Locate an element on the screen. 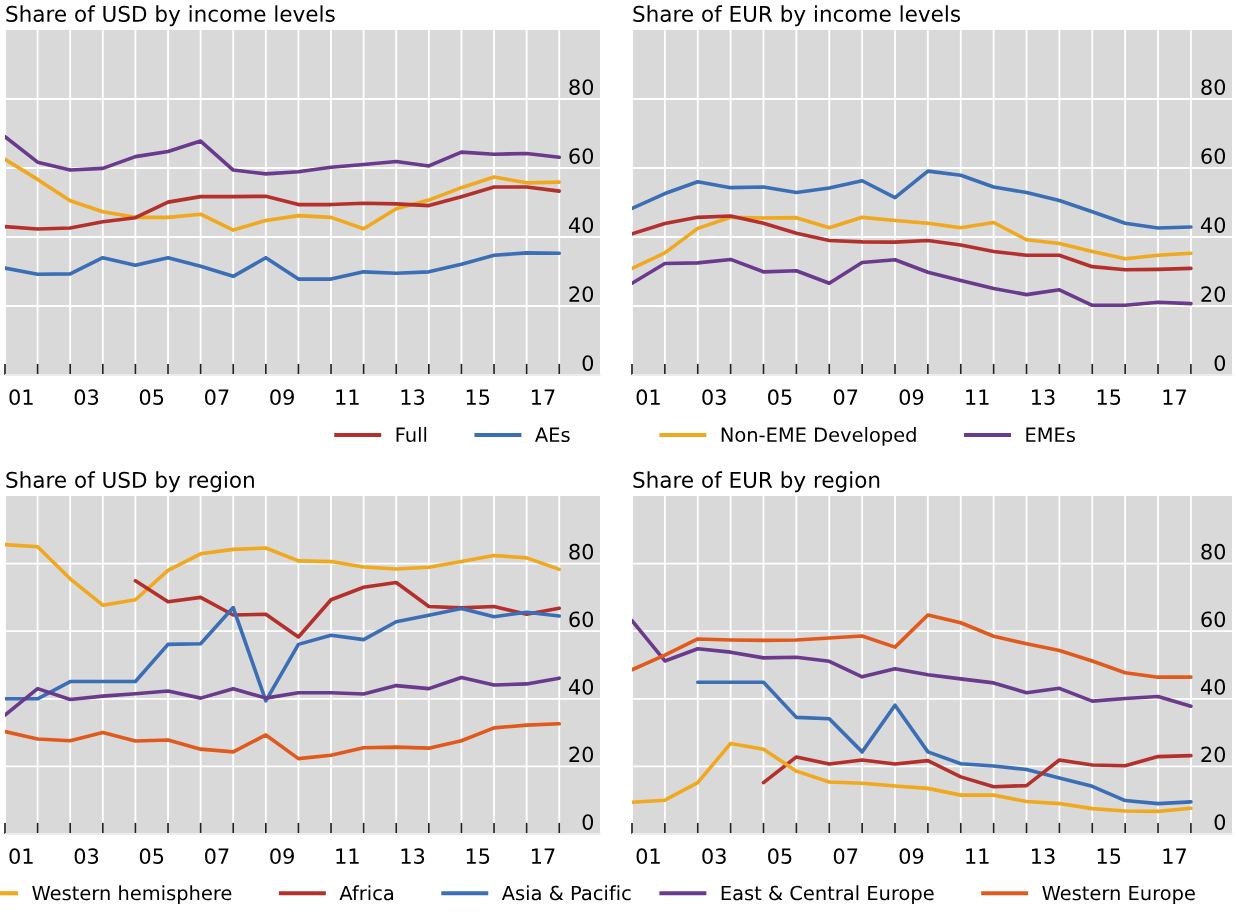 The image size is (1236, 920). chart-title: Share of EUR by region is located at coordinates (756, 482).